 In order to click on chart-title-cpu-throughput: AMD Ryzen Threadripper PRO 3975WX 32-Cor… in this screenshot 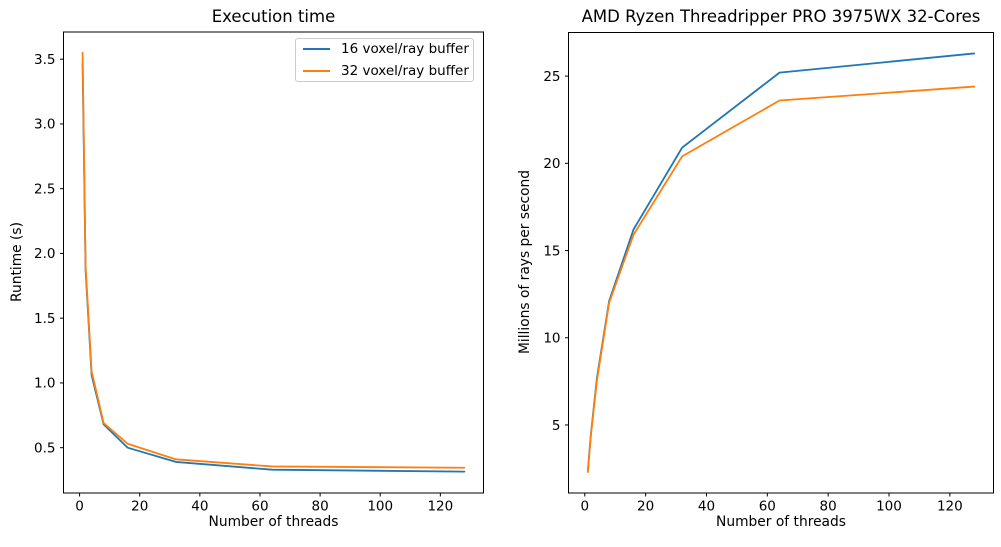, I will do `click(781, 16)`.